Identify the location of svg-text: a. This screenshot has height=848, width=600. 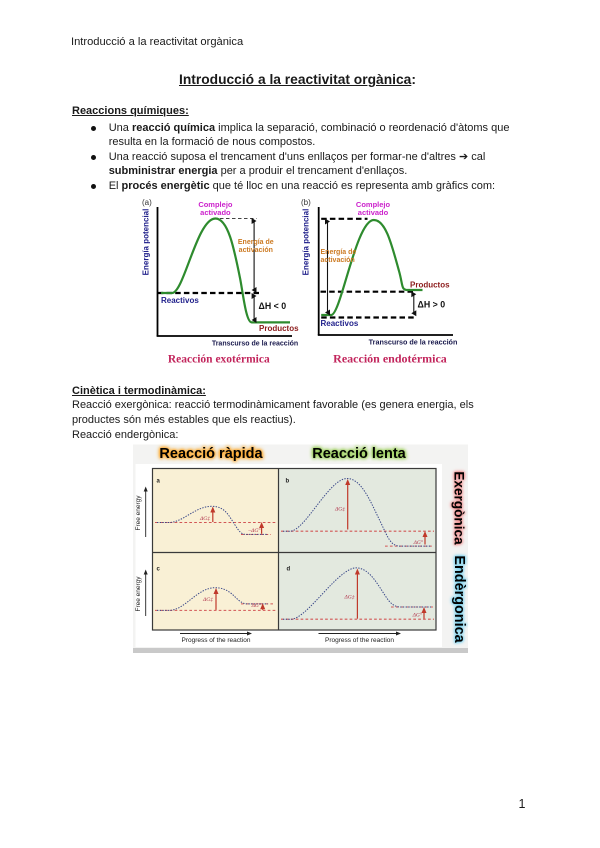
(159, 482).